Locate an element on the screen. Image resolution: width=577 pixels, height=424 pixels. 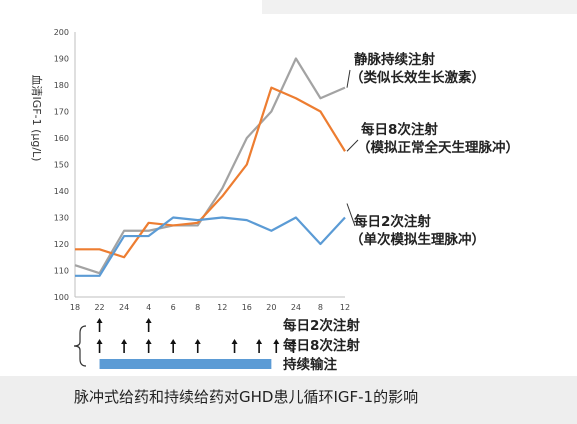
series-annotation-text: 每日8次注射 is located at coordinates (399, 129).